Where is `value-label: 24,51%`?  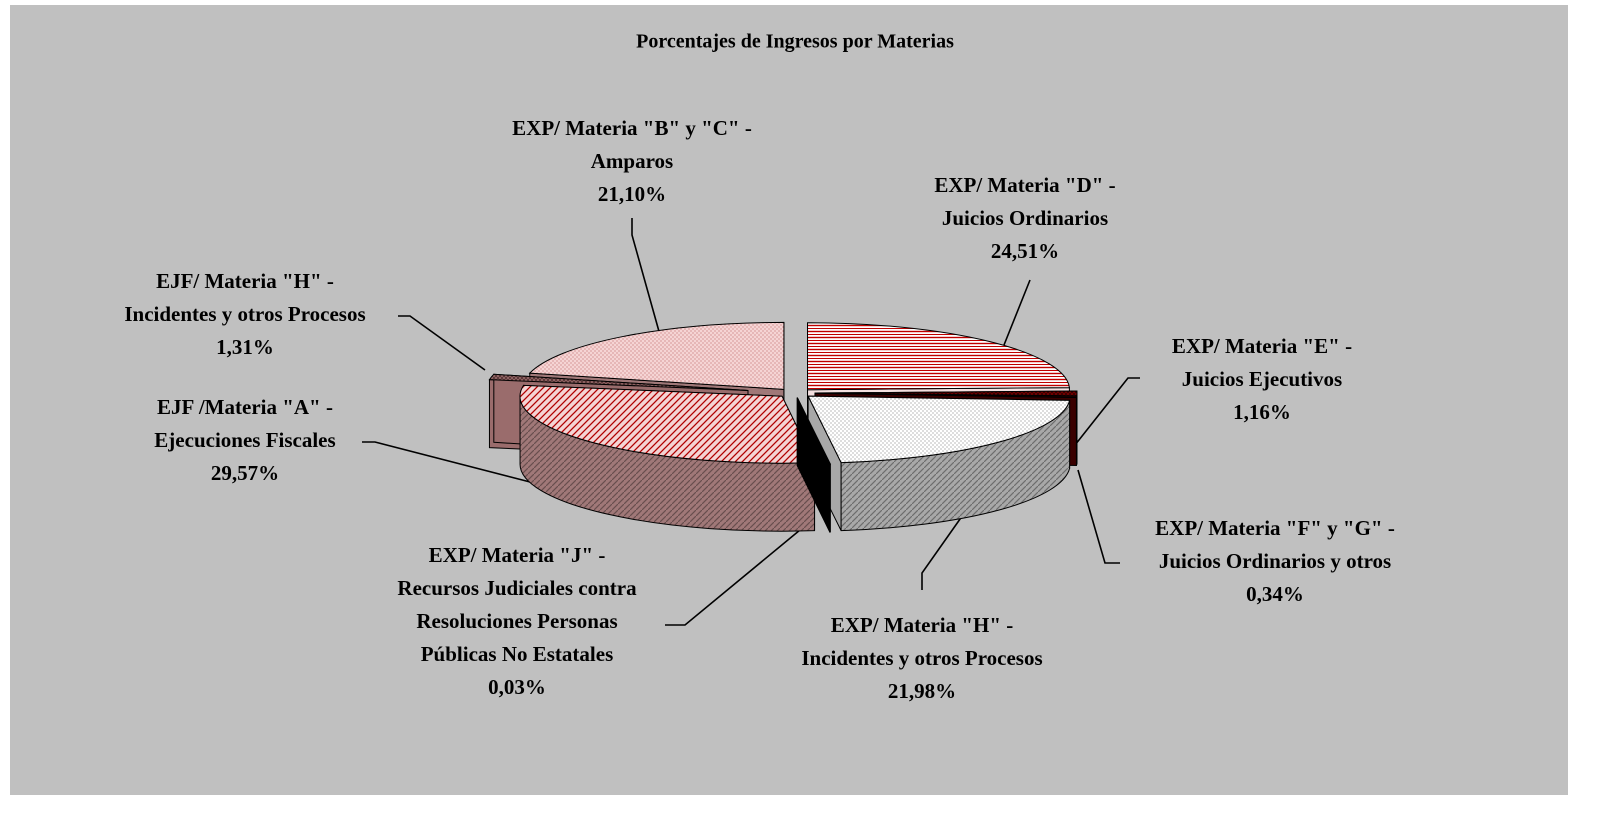
value-label: 24,51% is located at coordinates (1025, 251).